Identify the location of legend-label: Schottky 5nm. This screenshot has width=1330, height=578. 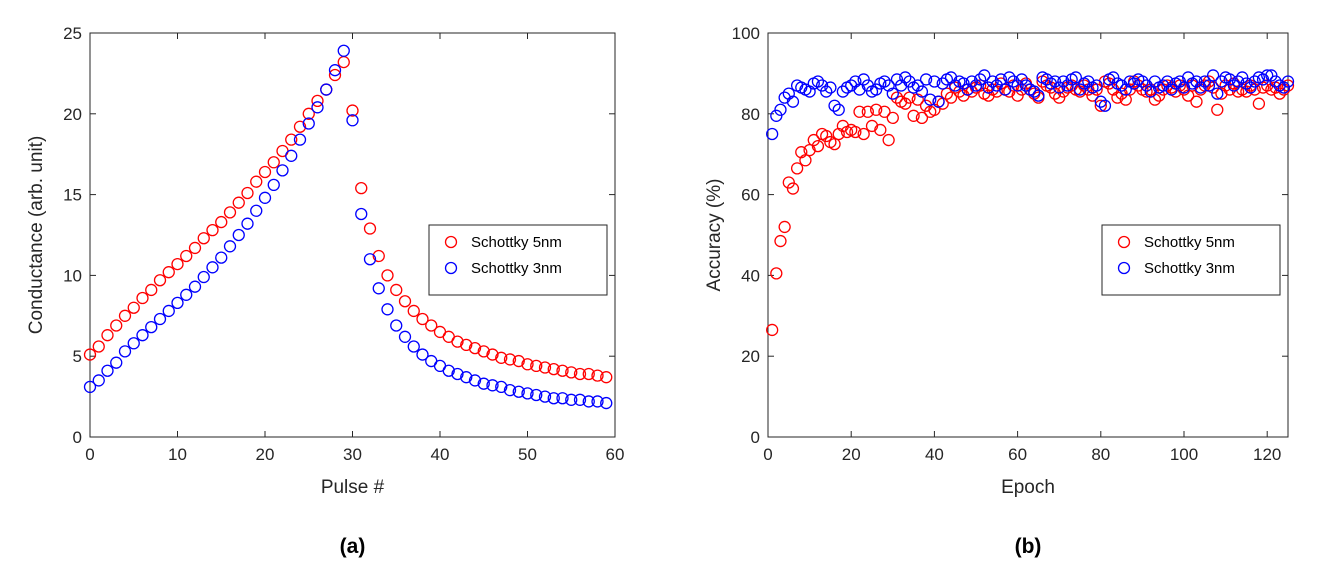
(1189, 242).